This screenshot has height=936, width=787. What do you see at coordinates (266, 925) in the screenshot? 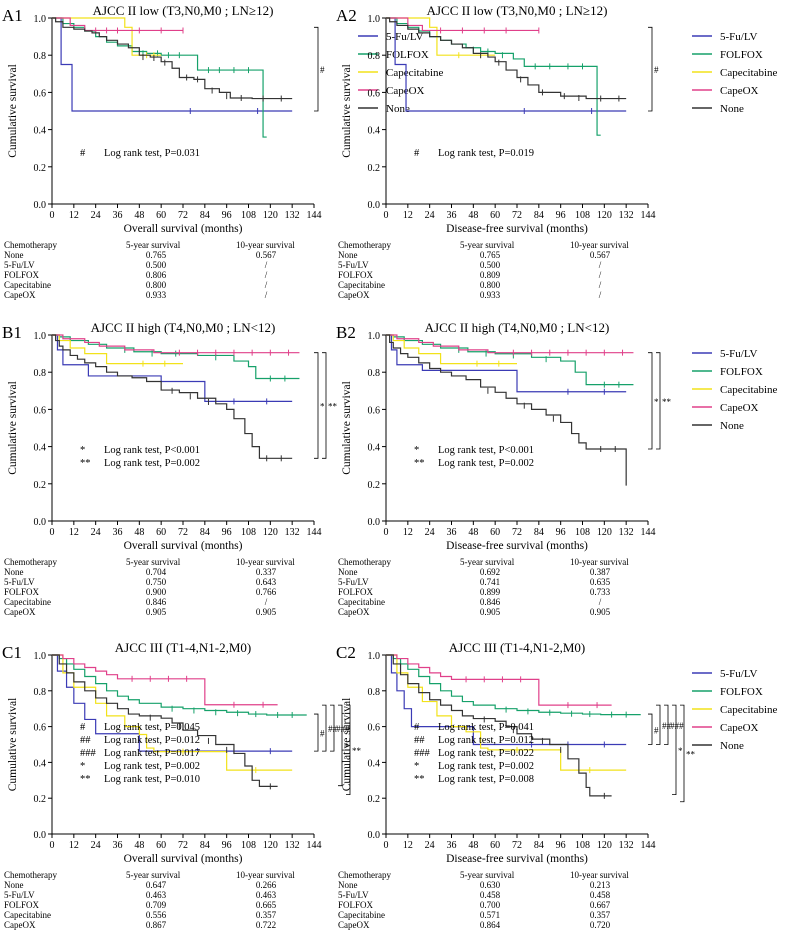
I see `table-cell-10yr: 0.722` at bounding box center [266, 925].